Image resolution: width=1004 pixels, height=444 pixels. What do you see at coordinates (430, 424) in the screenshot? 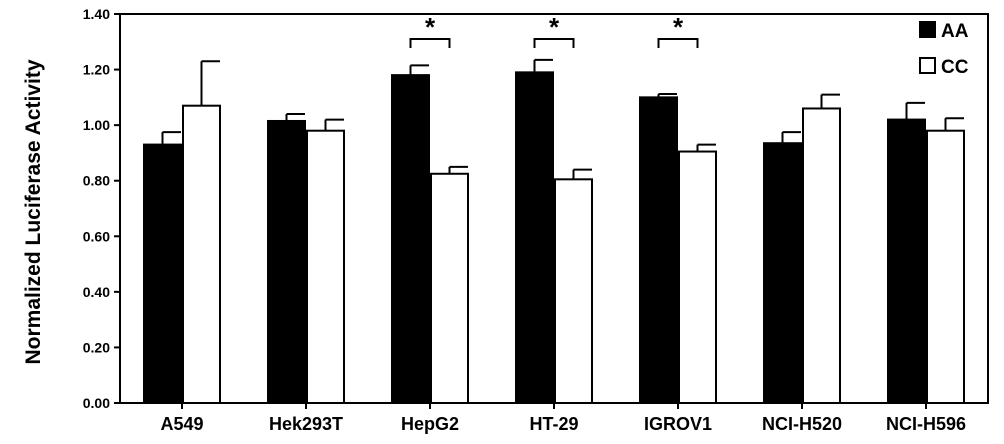
I see `x-tick-label: HepG2` at bounding box center [430, 424].